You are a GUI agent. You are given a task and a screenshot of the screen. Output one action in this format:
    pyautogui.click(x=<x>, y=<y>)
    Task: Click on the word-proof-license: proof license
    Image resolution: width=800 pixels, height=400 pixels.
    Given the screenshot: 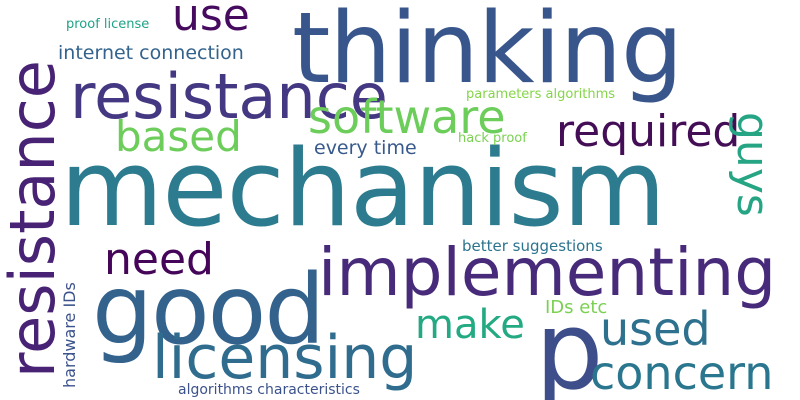 What is the action you would take?
    pyautogui.click(x=108, y=24)
    